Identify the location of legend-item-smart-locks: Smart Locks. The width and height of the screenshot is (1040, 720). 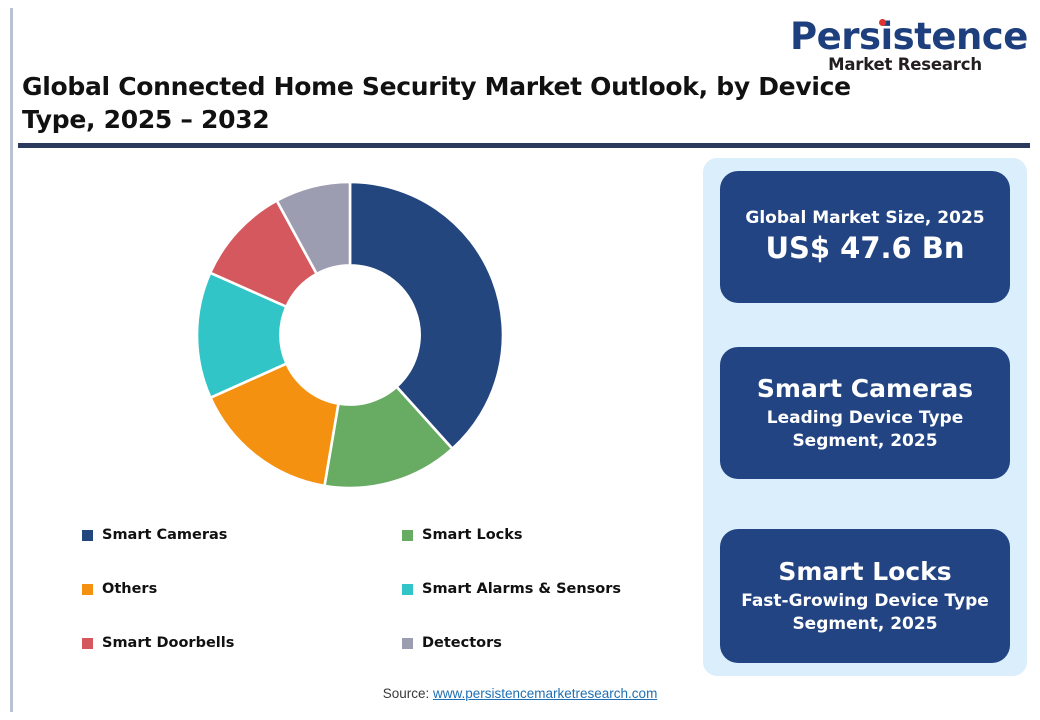
(542, 535).